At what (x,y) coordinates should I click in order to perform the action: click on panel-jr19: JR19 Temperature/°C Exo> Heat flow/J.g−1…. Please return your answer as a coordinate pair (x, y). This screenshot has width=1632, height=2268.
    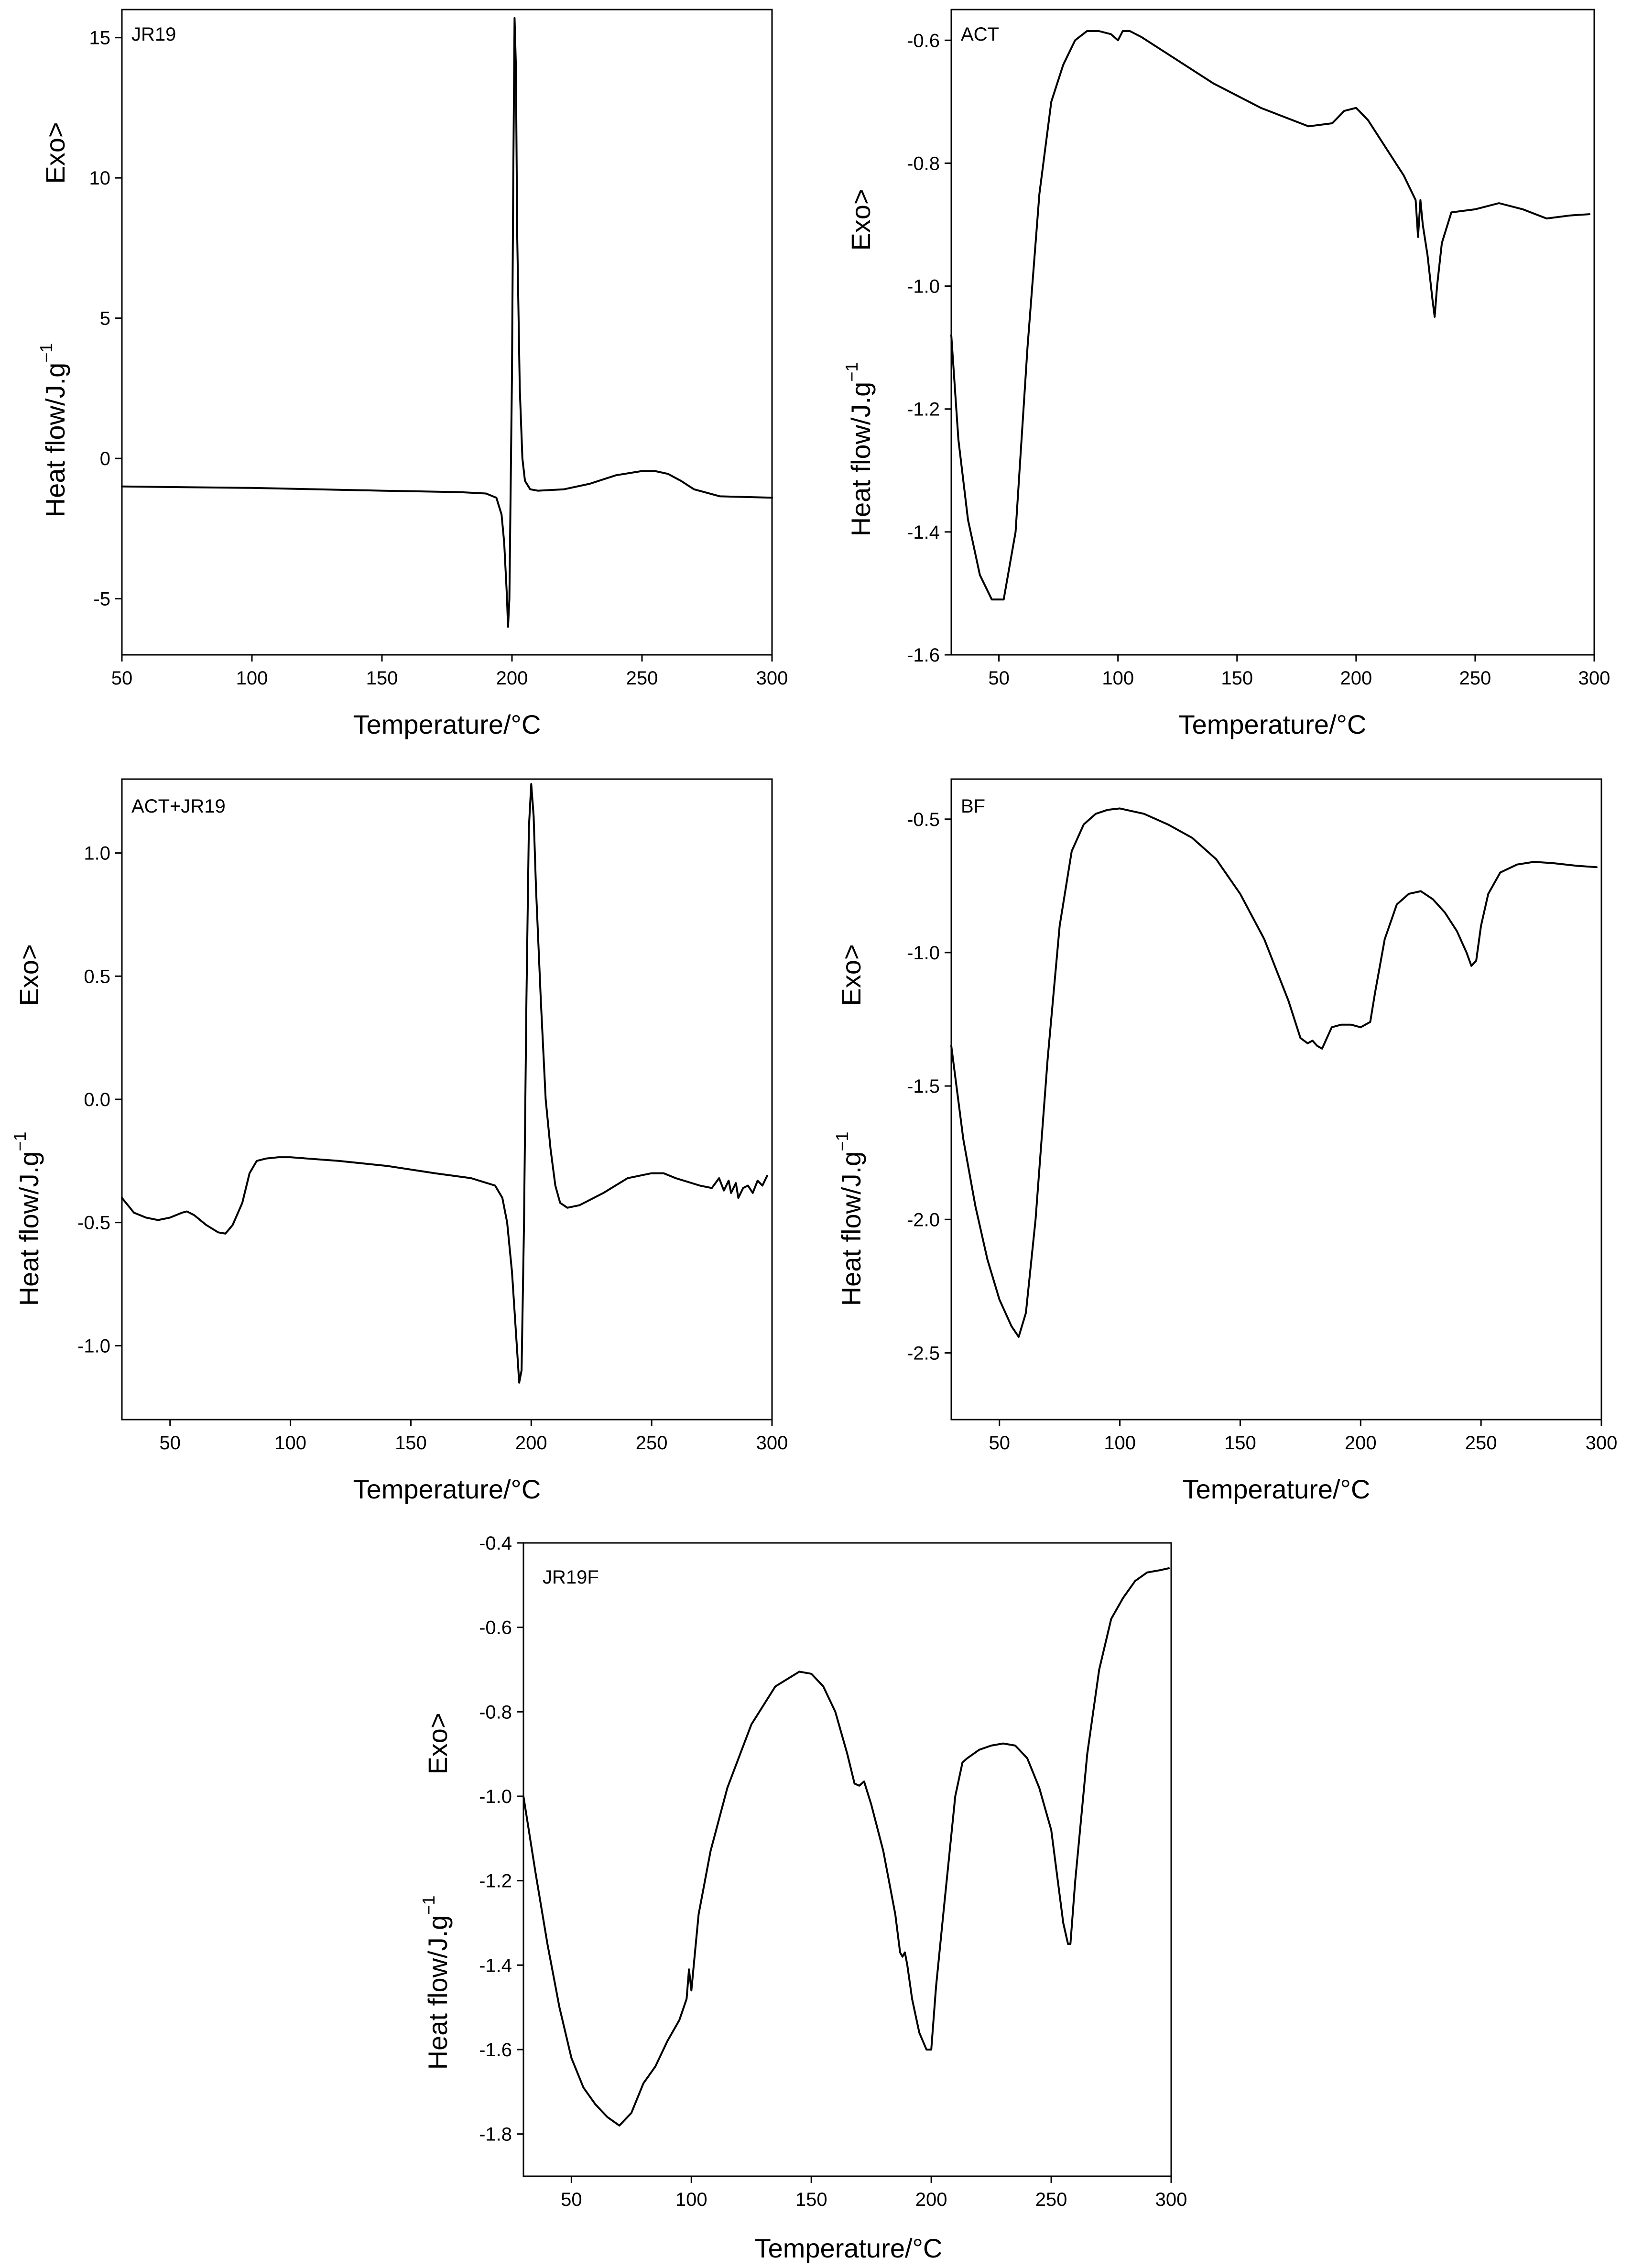
    Looking at the image, I should click on (412, 374).